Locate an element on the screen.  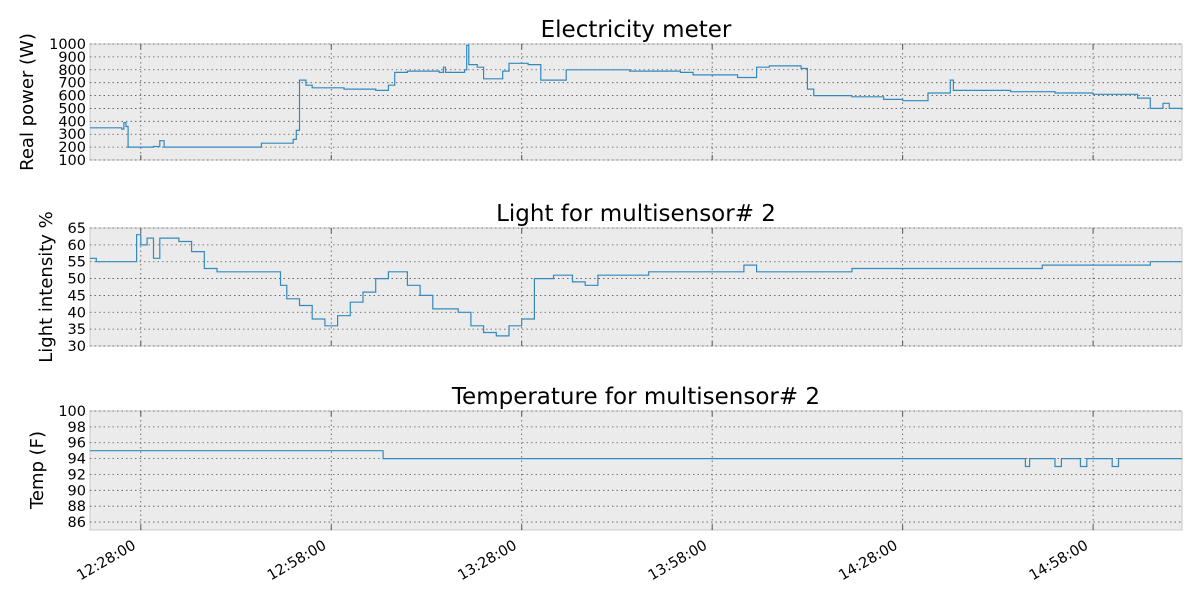
y-tick-label: 98 is located at coordinates (77, 428).